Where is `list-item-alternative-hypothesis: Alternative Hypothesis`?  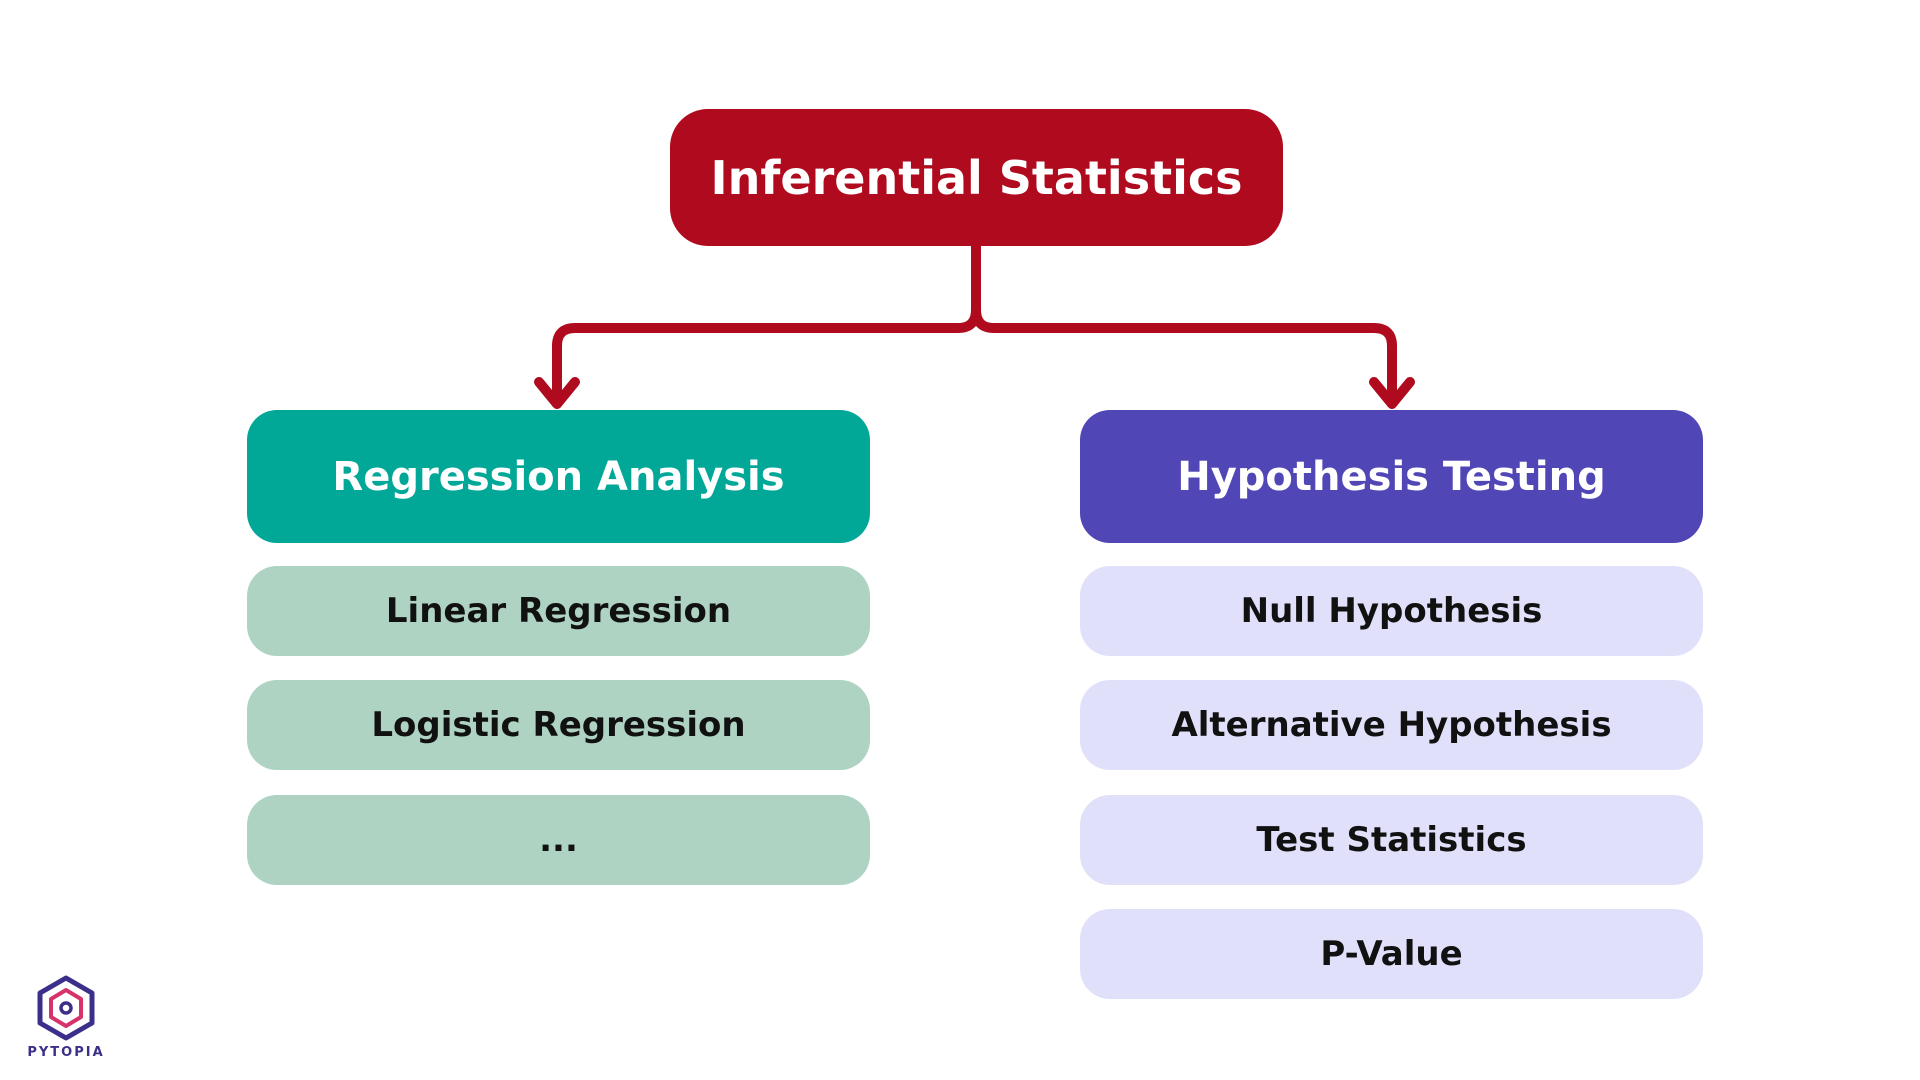
list-item-alternative-hypothesis: Alternative Hypothesis is located at coordinates (1391, 725).